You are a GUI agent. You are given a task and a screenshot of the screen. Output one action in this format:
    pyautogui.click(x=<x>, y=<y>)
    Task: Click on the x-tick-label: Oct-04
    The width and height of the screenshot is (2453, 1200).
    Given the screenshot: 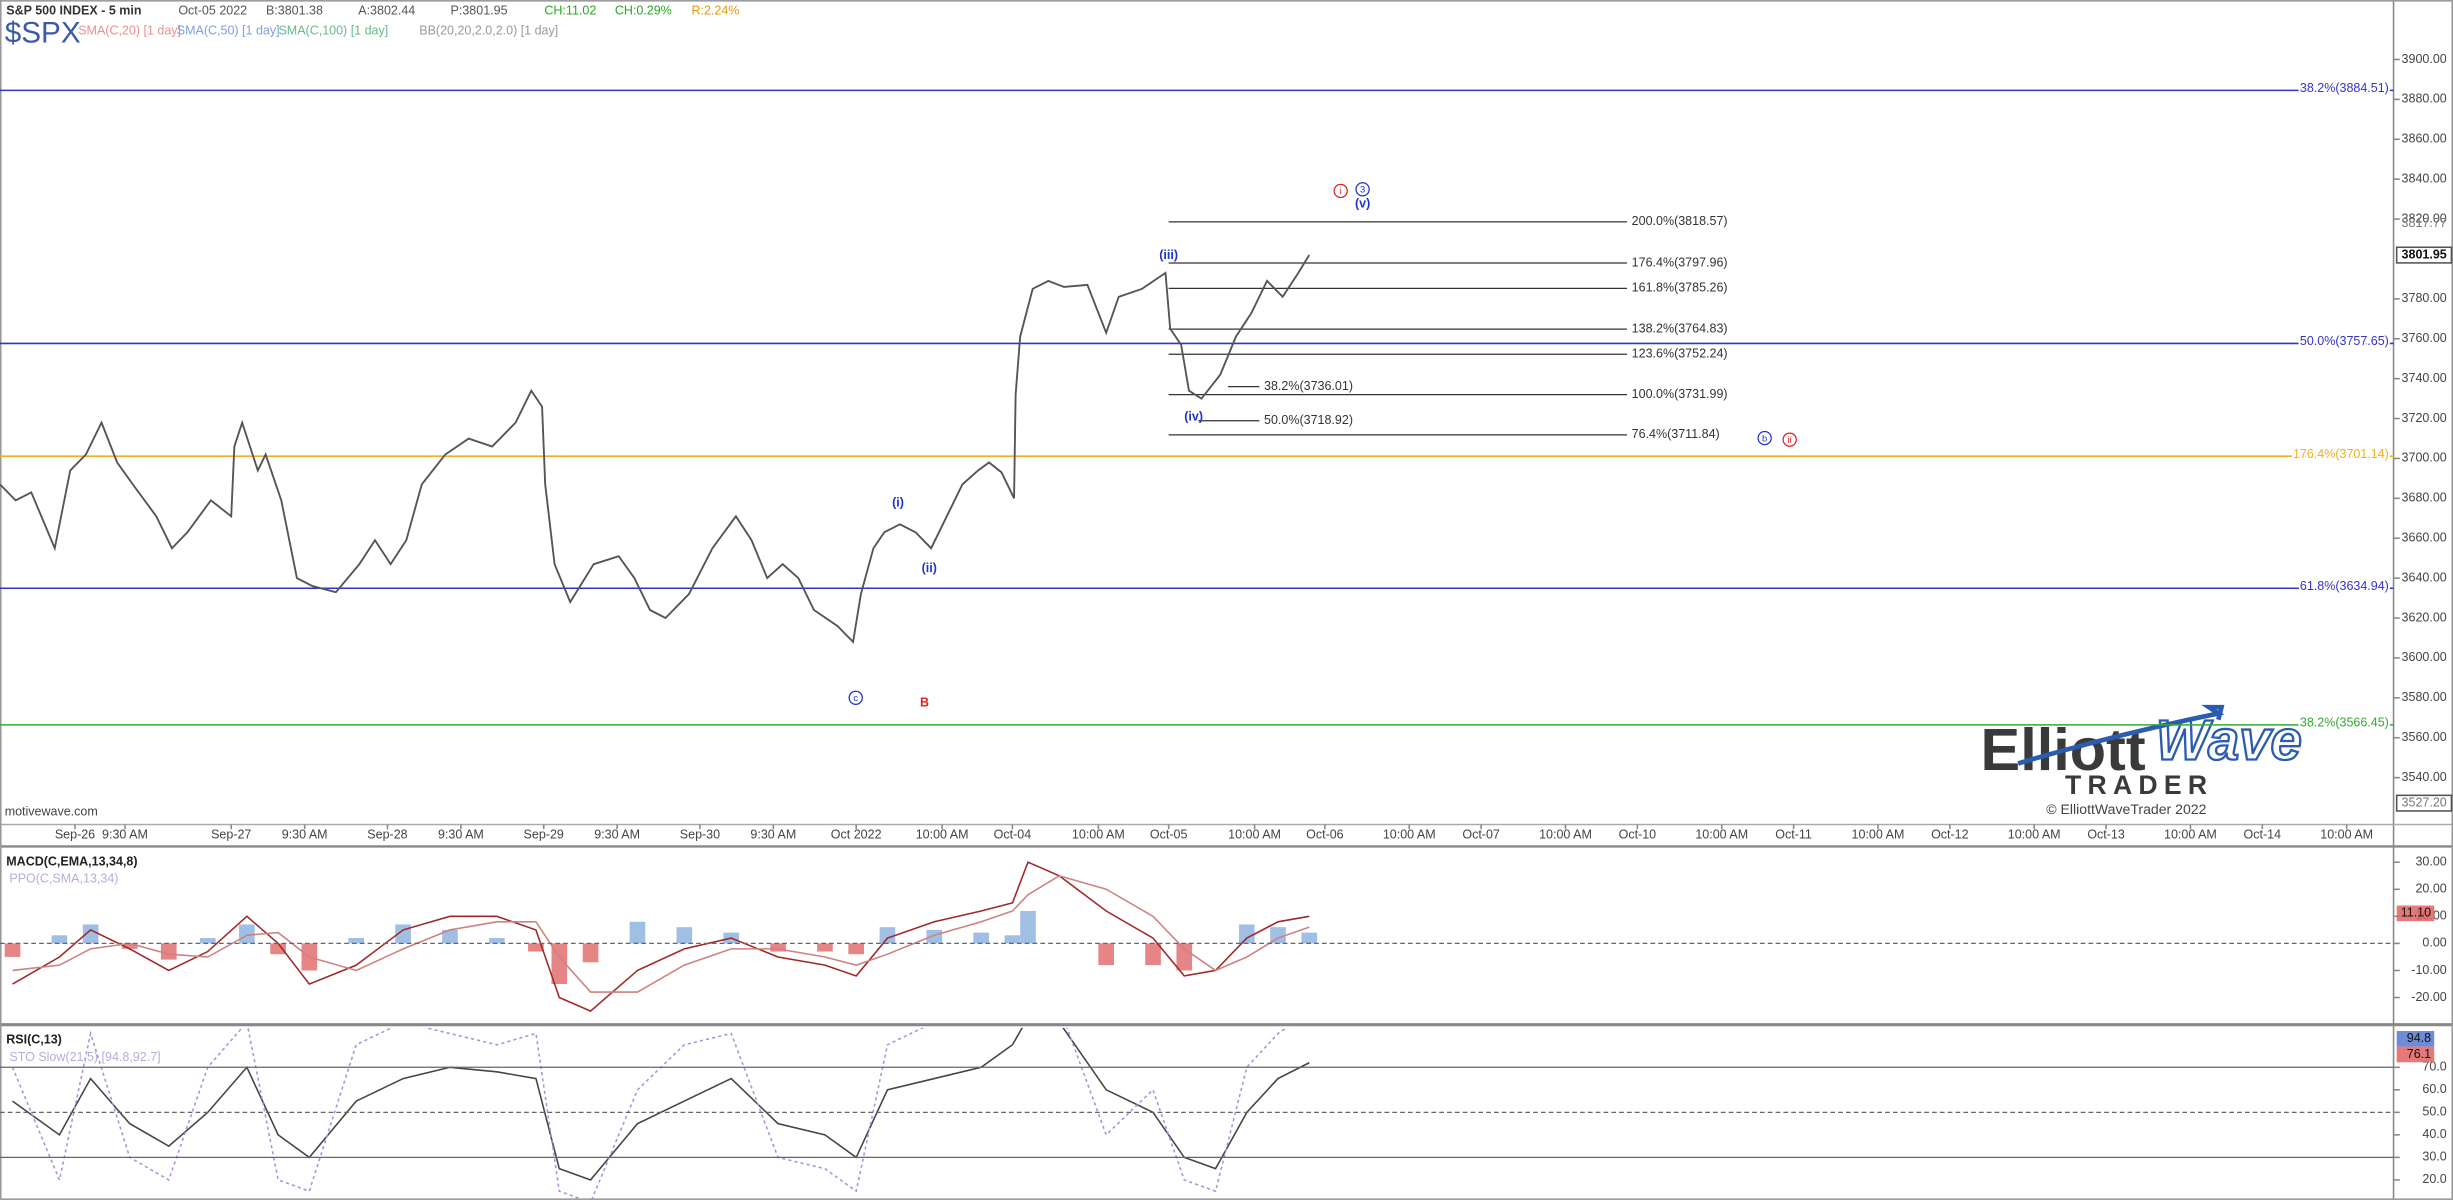 What is the action you would take?
    pyautogui.click(x=1013, y=835)
    